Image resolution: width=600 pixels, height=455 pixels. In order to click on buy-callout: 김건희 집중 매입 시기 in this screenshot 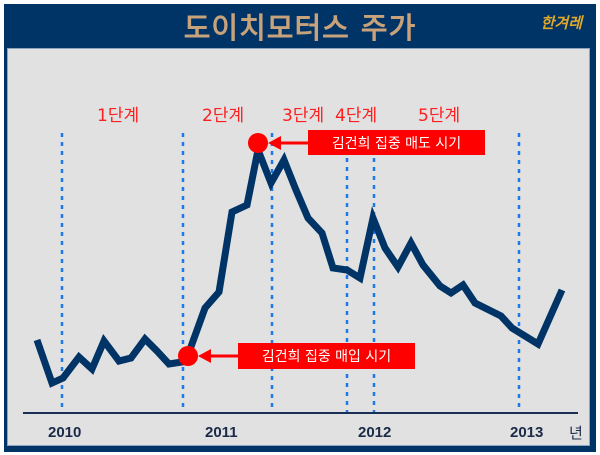, I will do `click(326, 356)`.